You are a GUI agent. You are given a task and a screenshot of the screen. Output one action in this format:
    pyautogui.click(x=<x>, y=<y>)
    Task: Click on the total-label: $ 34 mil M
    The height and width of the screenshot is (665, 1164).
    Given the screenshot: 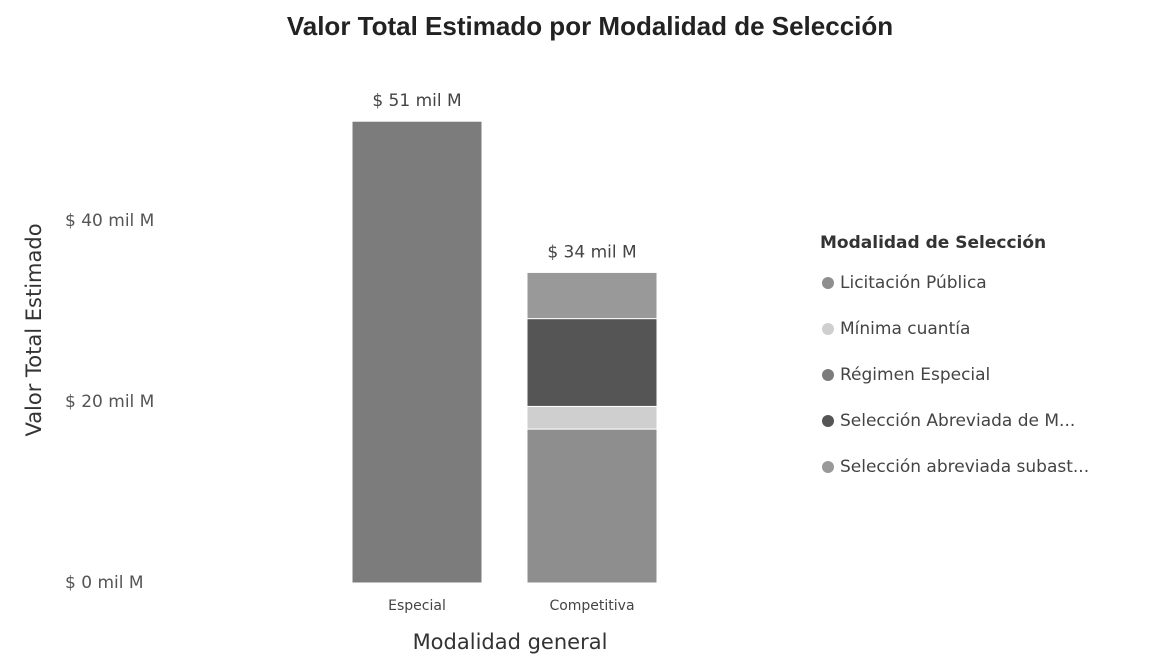 What is the action you would take?
    pyautogui.click(x=591, y=252)
    